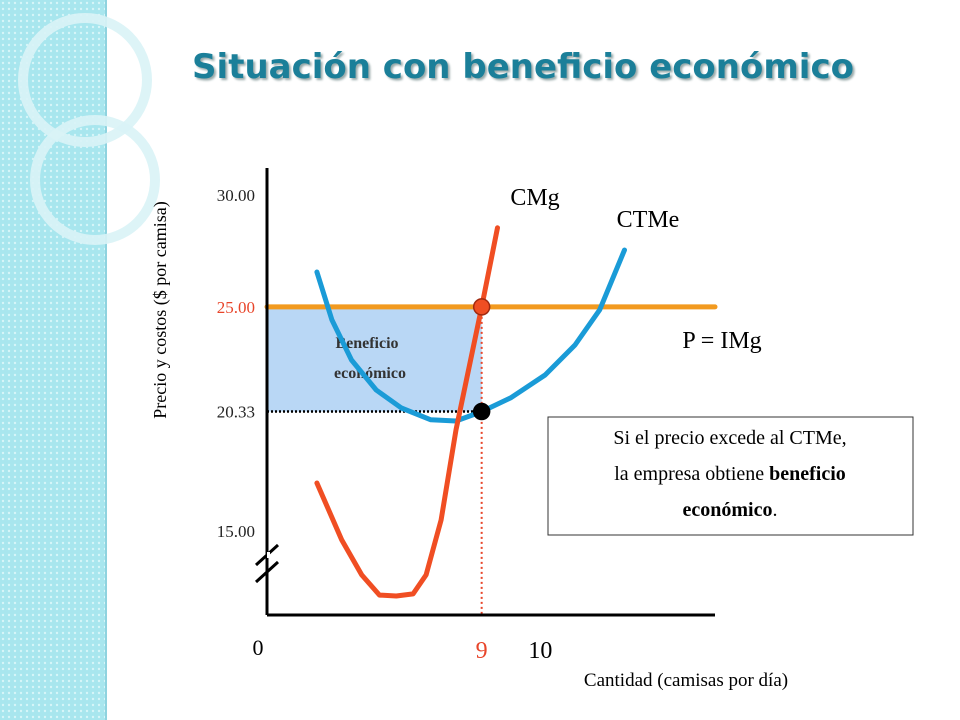  I want to click on y-tick-label: 30.00, so click(236, 195).